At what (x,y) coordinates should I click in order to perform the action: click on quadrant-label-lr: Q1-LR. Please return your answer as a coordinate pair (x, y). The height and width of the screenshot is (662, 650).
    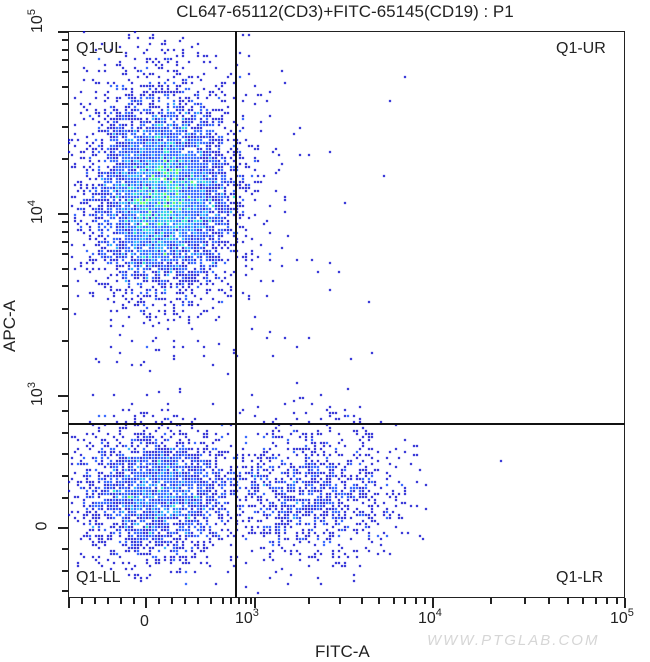
    Looking at the image, I should click on (580, 577).